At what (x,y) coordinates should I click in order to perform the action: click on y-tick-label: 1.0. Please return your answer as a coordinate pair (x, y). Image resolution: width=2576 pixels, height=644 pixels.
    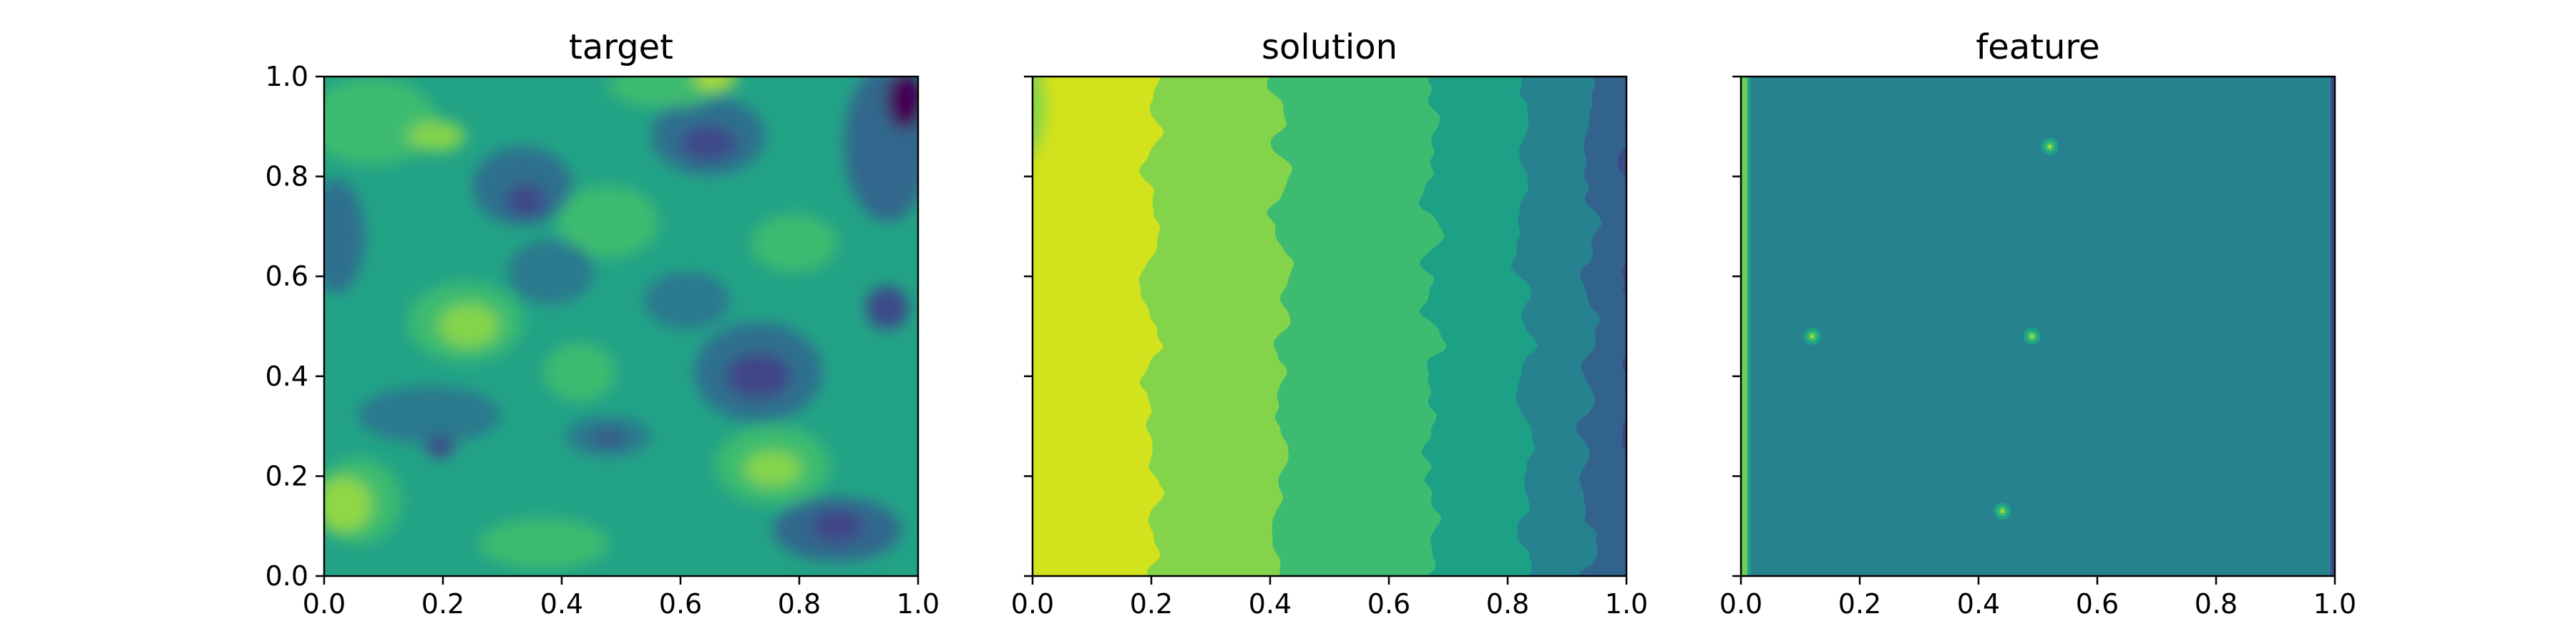
    Looking at the image, I should click on (286, 76).